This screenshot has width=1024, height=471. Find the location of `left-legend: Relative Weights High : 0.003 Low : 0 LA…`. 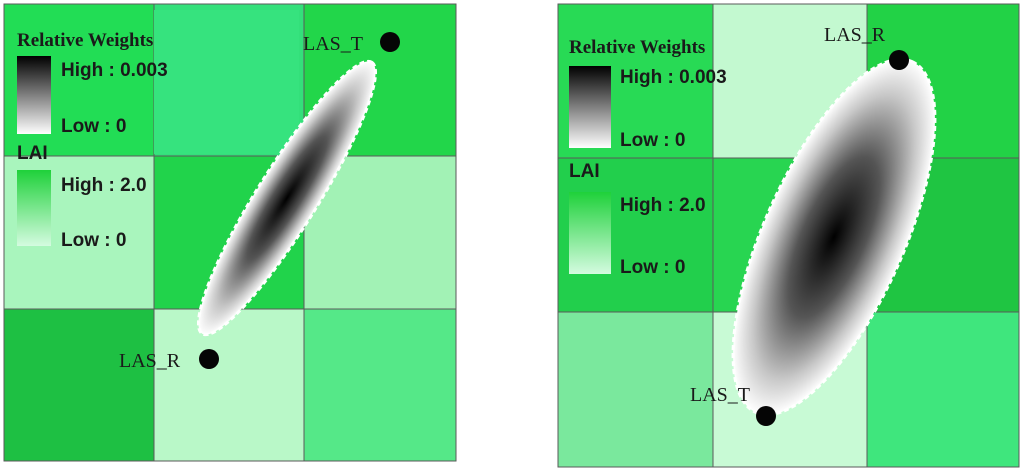

left-legend: Relative Weights High : 0.003 Low : 0 LA… is located at coordinates (92, 140).